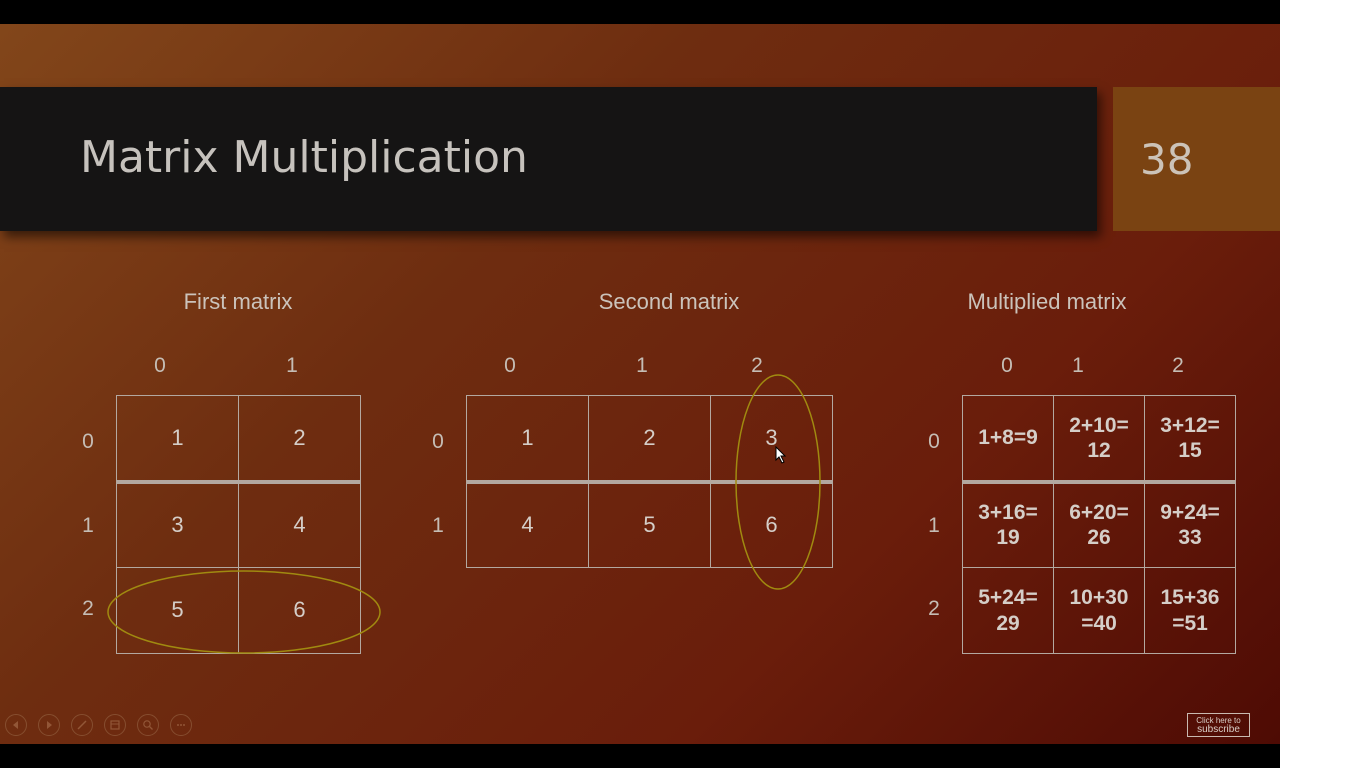  Describe the element at coordinates (160, 365) in the screenshot. I see `first-matrix-col-label: 0` at that location.